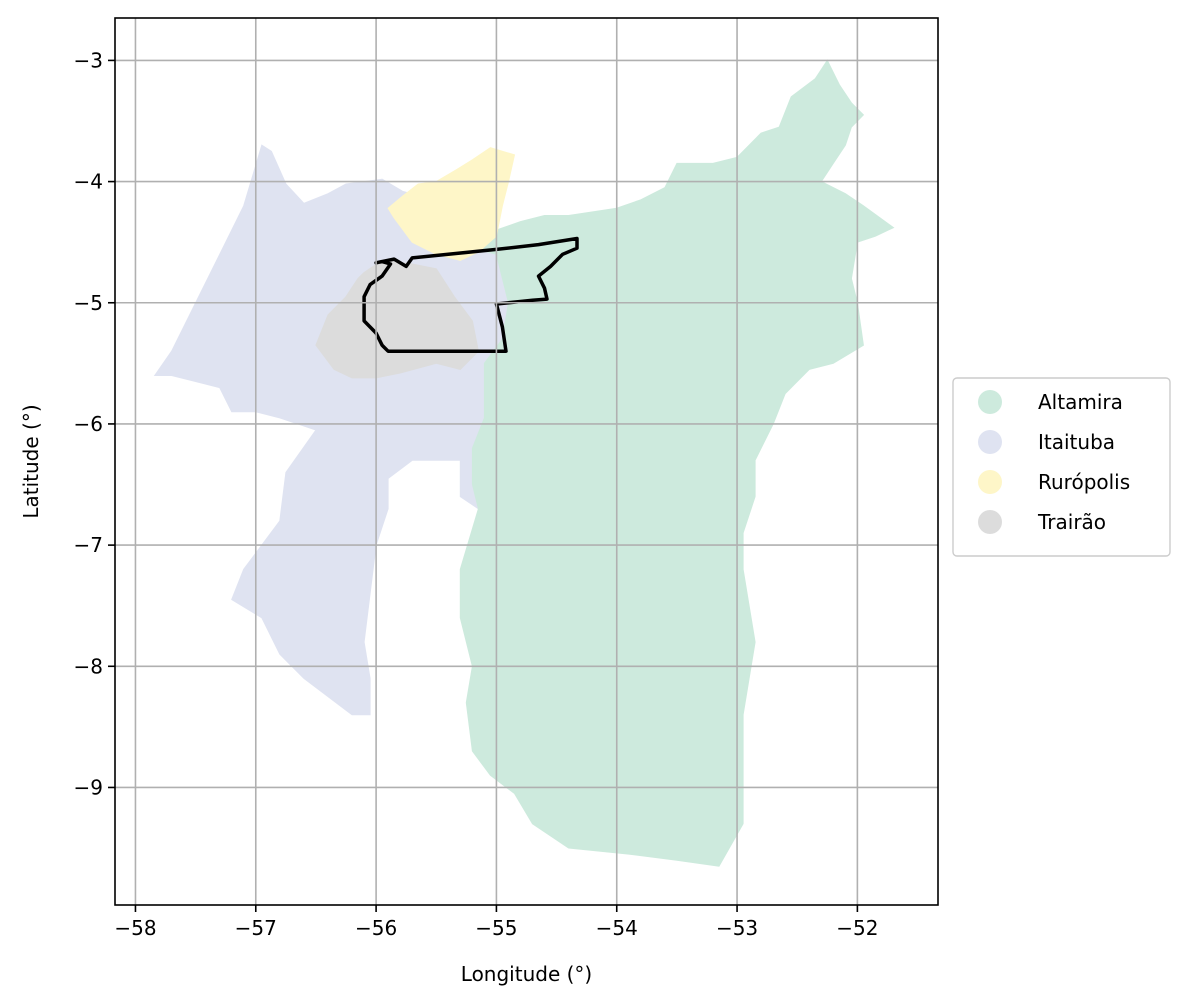 Image resolution: width=1190 pixels, height=1006 pixels. I want to click on legend-box, so click(1061, 467).